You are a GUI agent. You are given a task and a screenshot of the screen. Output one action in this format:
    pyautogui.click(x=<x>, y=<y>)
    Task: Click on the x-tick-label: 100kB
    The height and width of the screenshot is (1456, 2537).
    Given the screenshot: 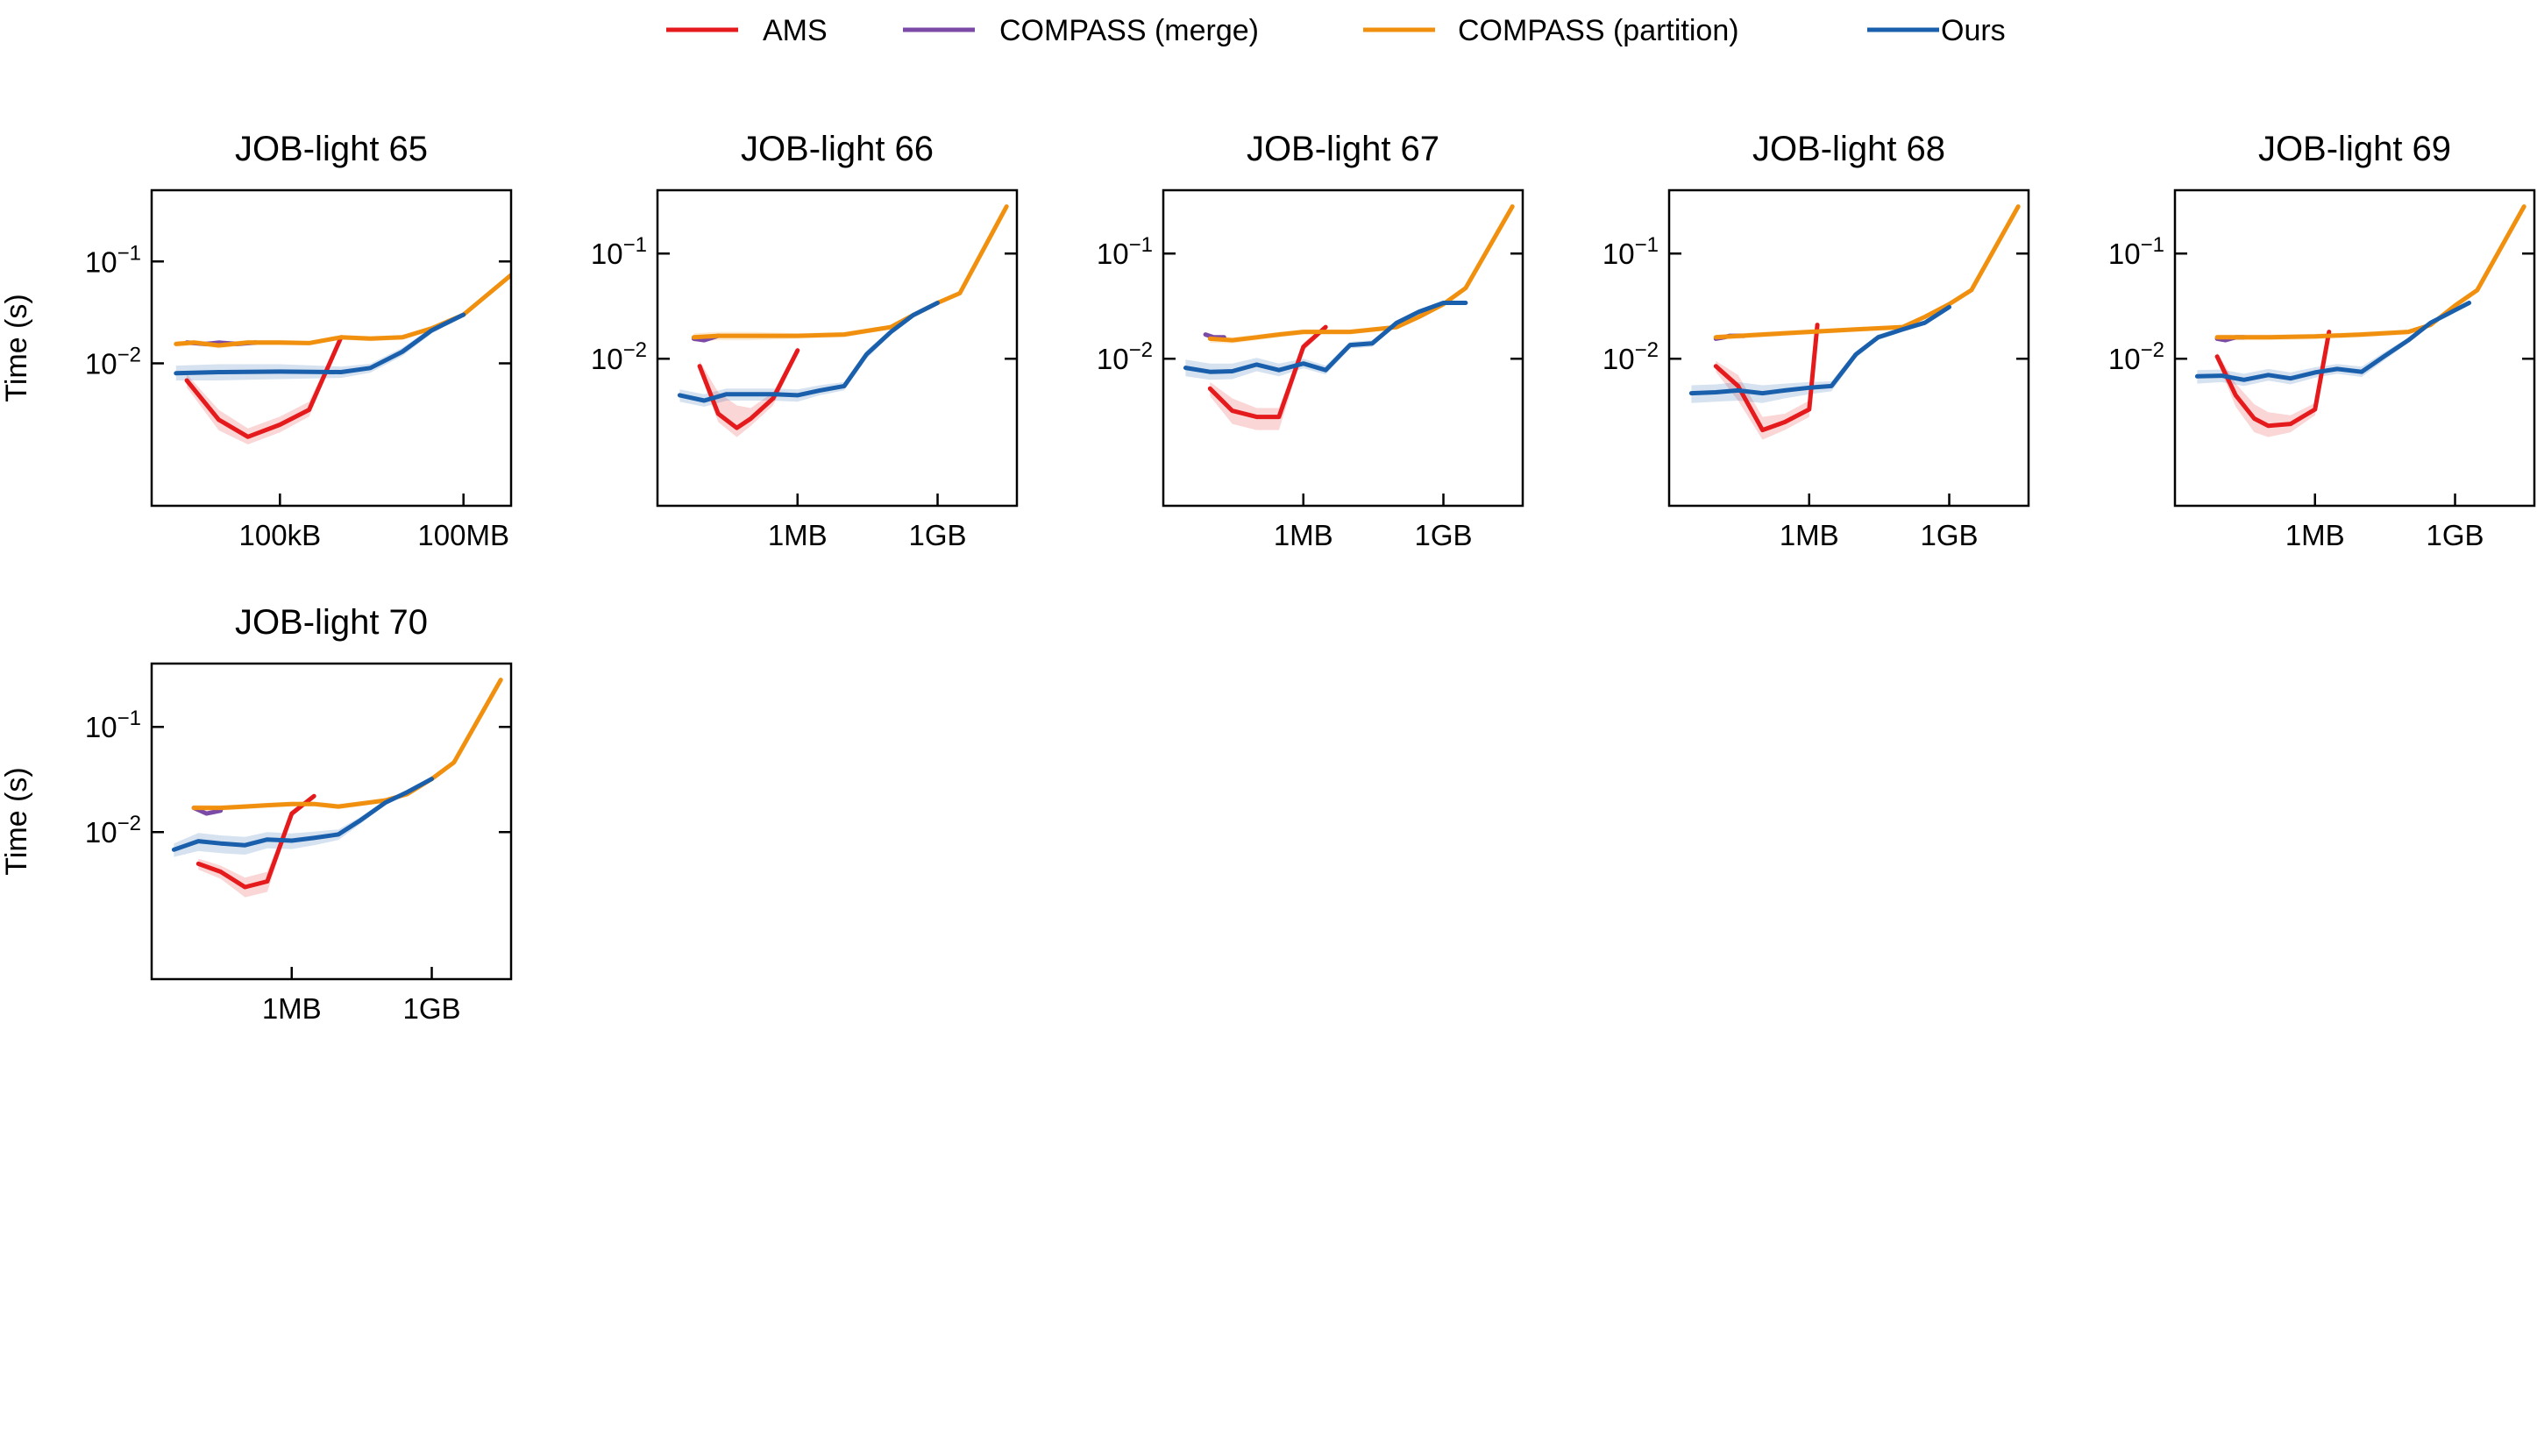 What is the action you would take?
    pyautogui.click(x=280, y=535)
    